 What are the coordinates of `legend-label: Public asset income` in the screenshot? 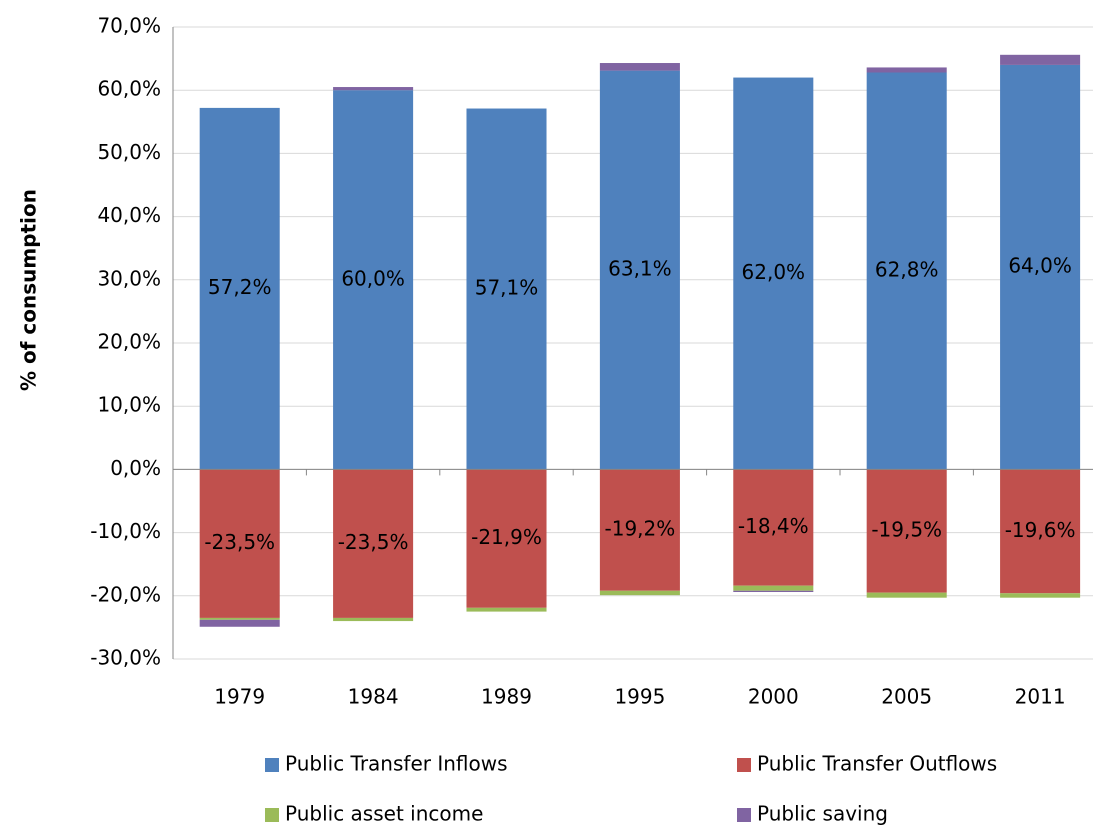 It's located at (384, 814).